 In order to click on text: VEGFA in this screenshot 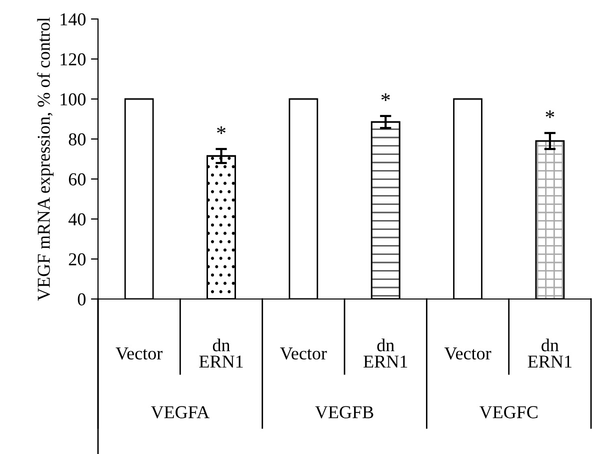, I will do `click(180, 412)`.